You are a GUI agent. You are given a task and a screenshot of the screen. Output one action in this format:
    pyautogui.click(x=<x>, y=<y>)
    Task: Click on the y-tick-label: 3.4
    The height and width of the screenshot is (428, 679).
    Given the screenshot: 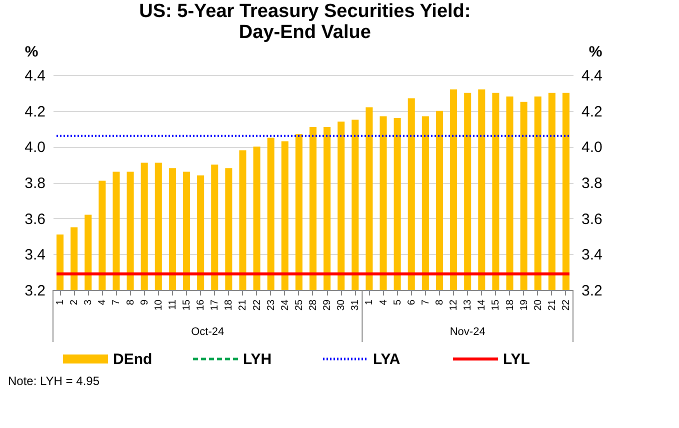 What is the action you would take?
    pyautogui.click(x=35, y=255)
    